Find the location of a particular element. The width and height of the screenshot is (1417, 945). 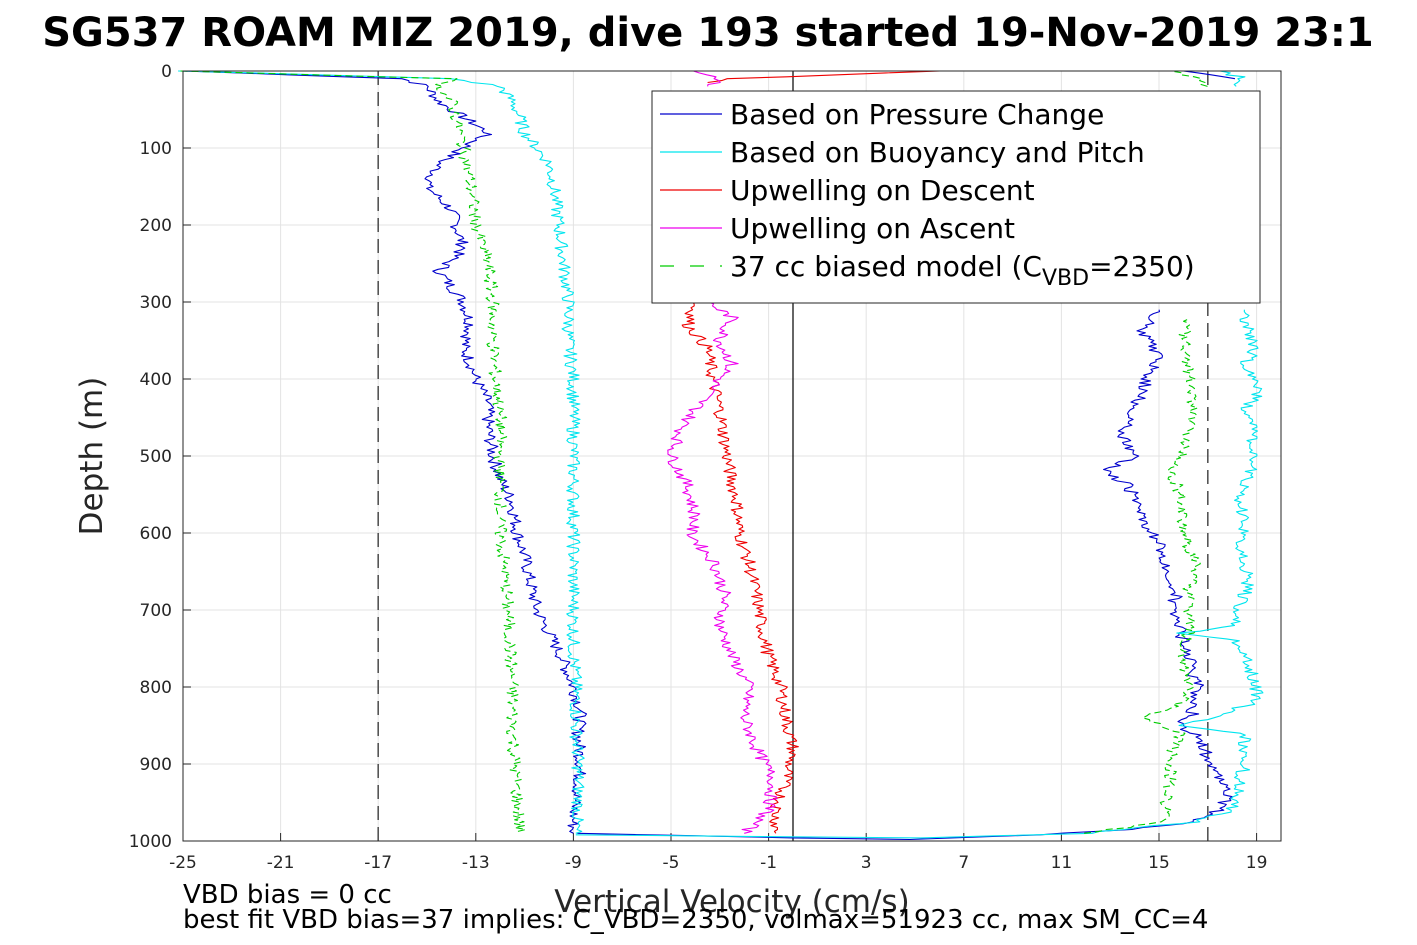

x-tick-label: -1 is located at coordinates (768, 863).